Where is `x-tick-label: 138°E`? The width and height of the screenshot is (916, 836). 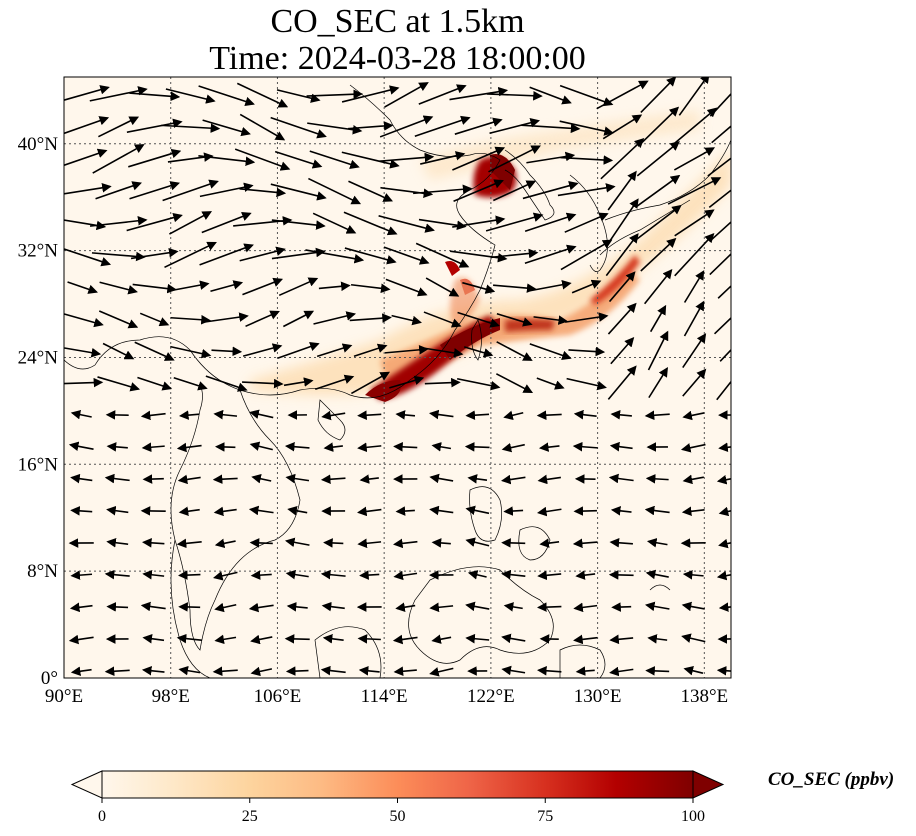
x-tick-label: 138°E is located at coordinates (704, 696).